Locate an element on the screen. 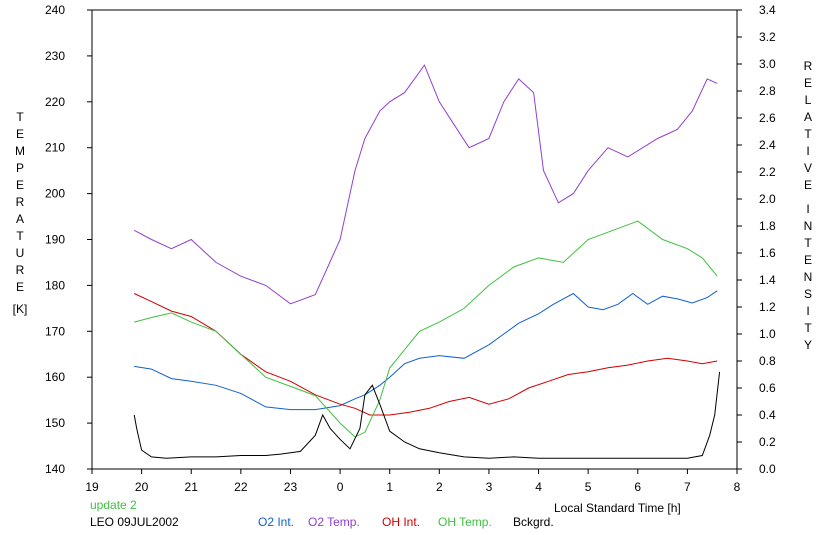 Image resolution: width=828 pixels, height=535 pixels. annotation-station: LEO 09JUL2002 is located at coordinates (134, 522).